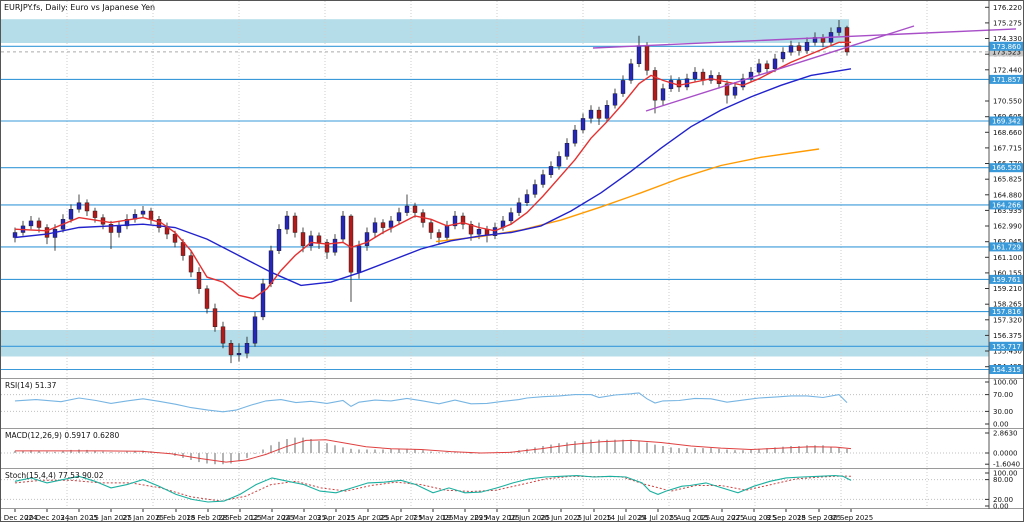 Image resolution: width=1024 pixels, height=522 pixels. What do you see at coordinates (175, 518) in the screenshot?
I see `date-axis-label: 6 Feb 2025` at bounding box center [175, 518].